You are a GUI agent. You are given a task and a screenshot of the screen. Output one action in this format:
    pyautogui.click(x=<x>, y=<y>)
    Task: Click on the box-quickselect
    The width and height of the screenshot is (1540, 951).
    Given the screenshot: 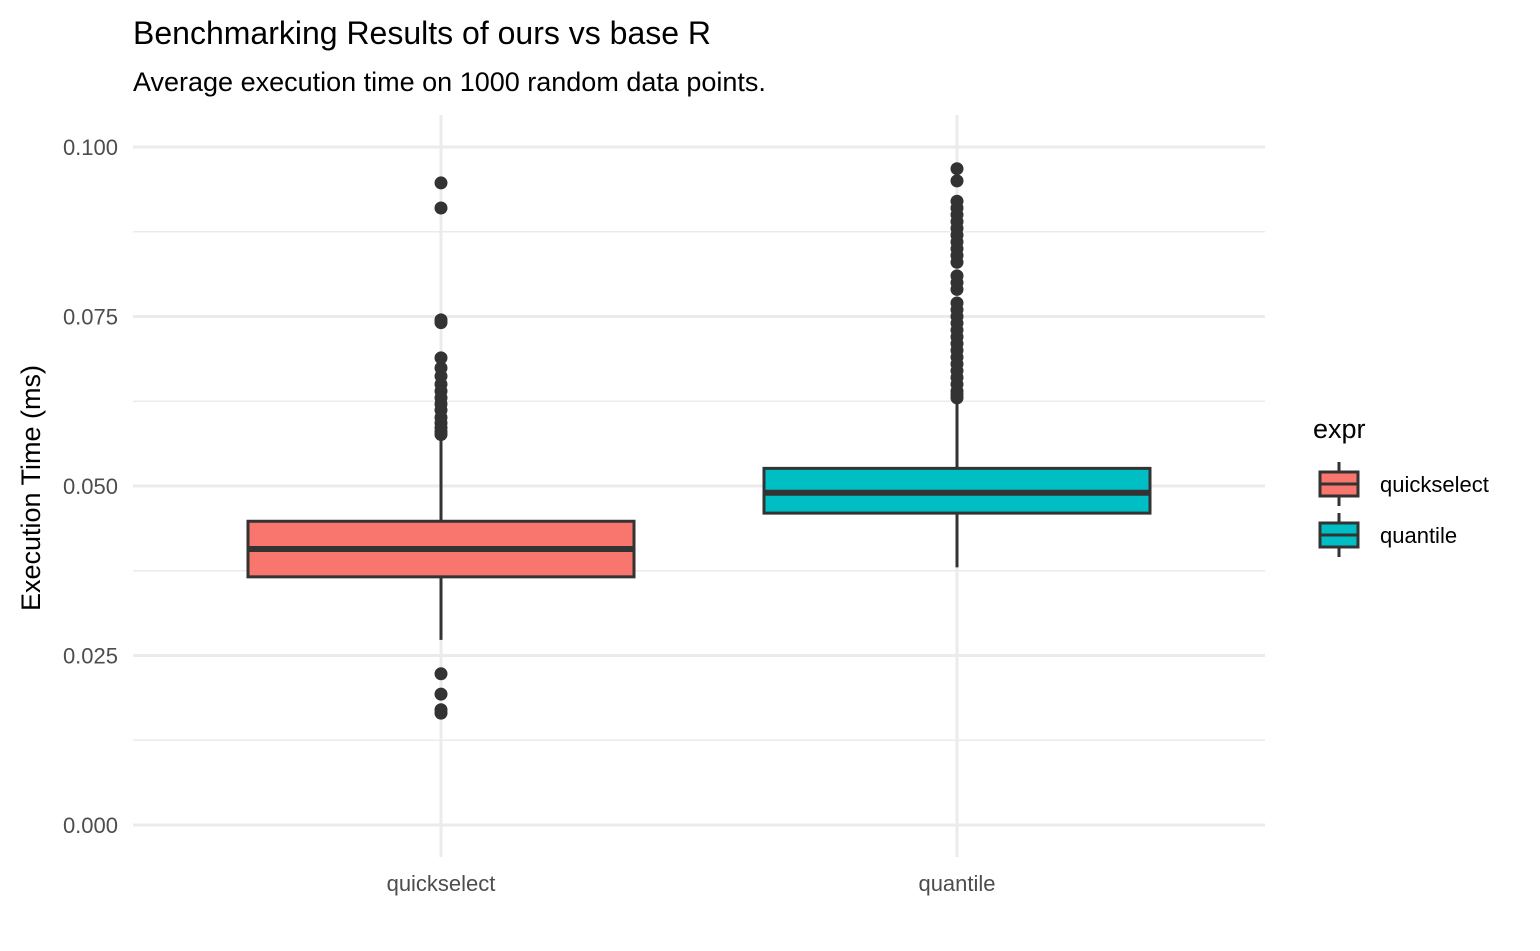 What is the action you would take?
    pyautogui.click(x=441, y=448)
    